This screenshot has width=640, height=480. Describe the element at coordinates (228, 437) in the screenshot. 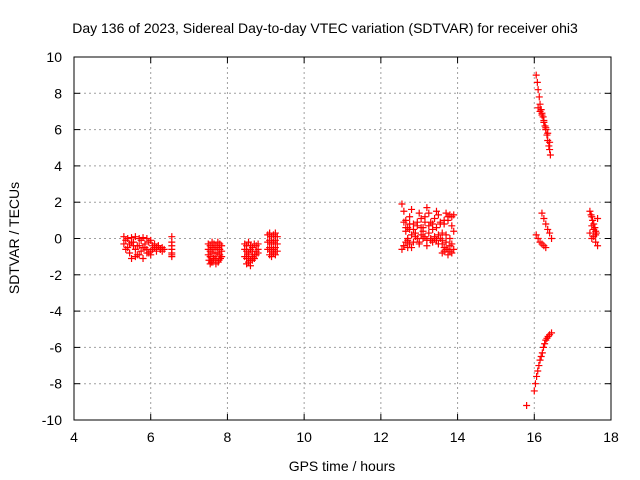

I see `x-tick-label: 8` at that location.